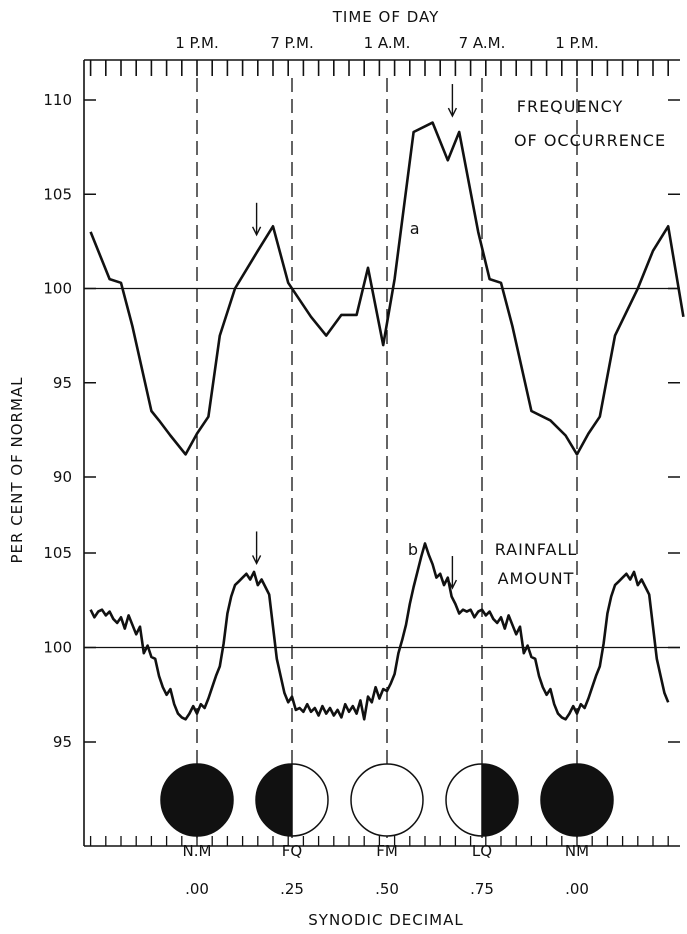 This screenshot has width=687, height=934. I want to click on x-tick-label-1: .25, so click(292, 889).